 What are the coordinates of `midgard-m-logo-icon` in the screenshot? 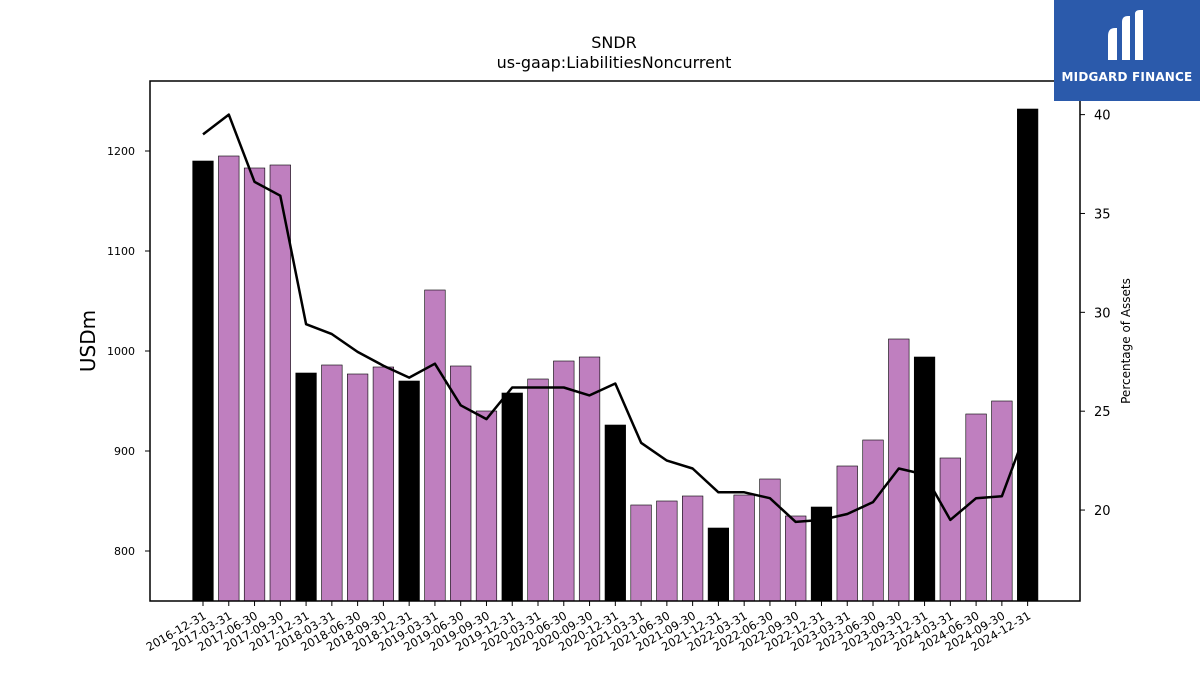 It's located at (1125, 35).